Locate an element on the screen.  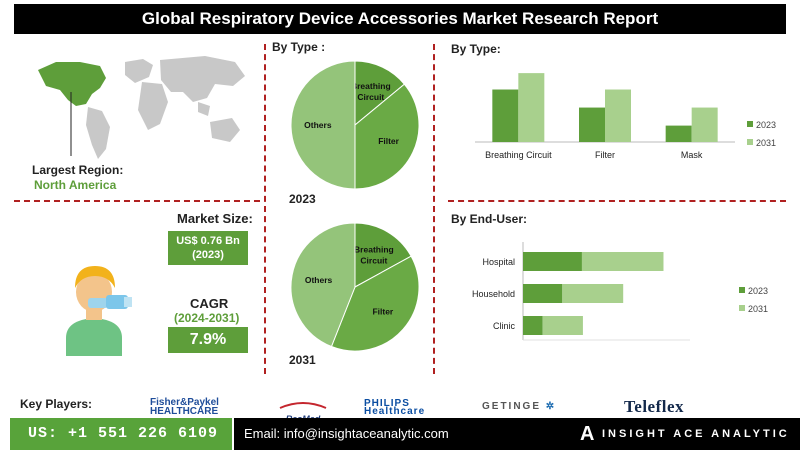
cagr-label: CAGR is located at coordinates (209, 303).